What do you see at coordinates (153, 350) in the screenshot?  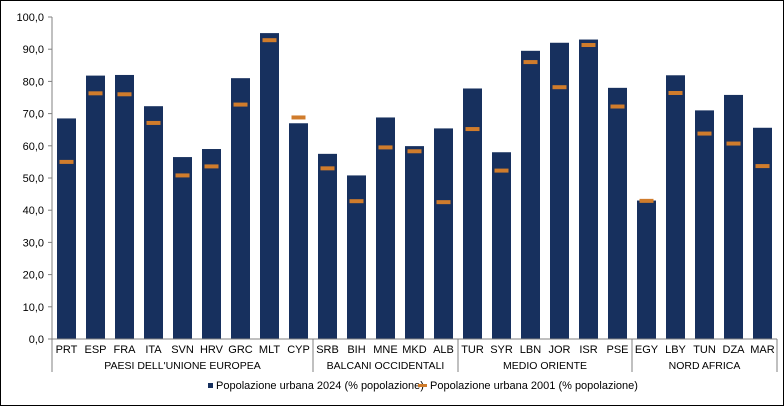 I see `x-tick-label: ITA` at bounding box center [153, 350].